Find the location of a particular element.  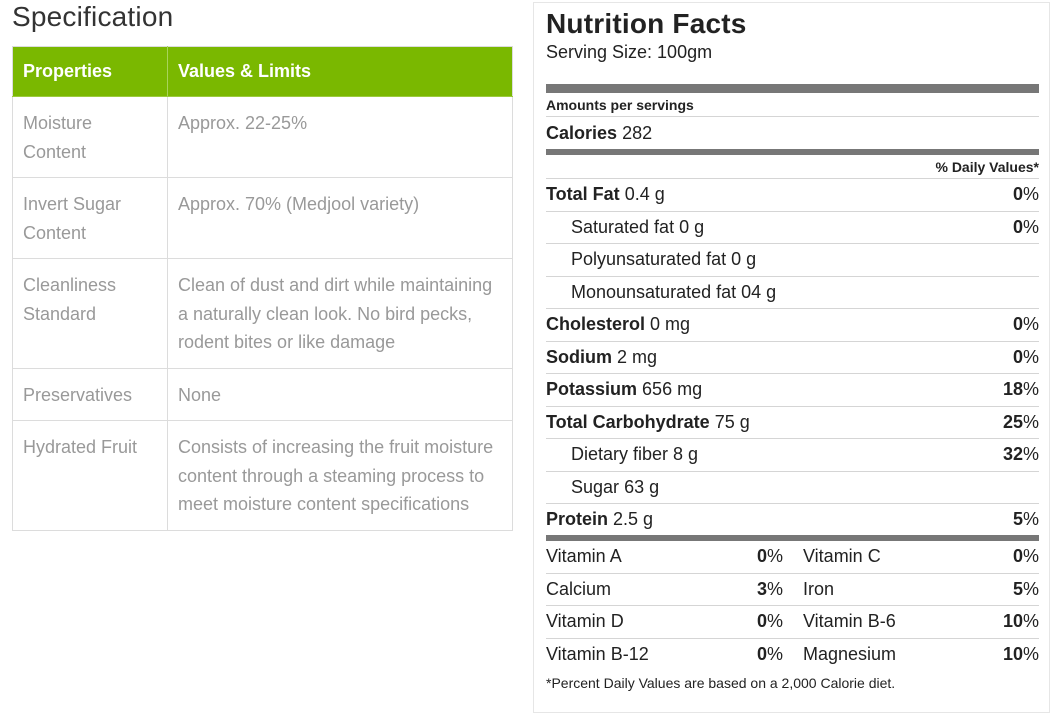

vitamin-row: Calcium 3% Iron 5% is located at coordinates (792, 590).